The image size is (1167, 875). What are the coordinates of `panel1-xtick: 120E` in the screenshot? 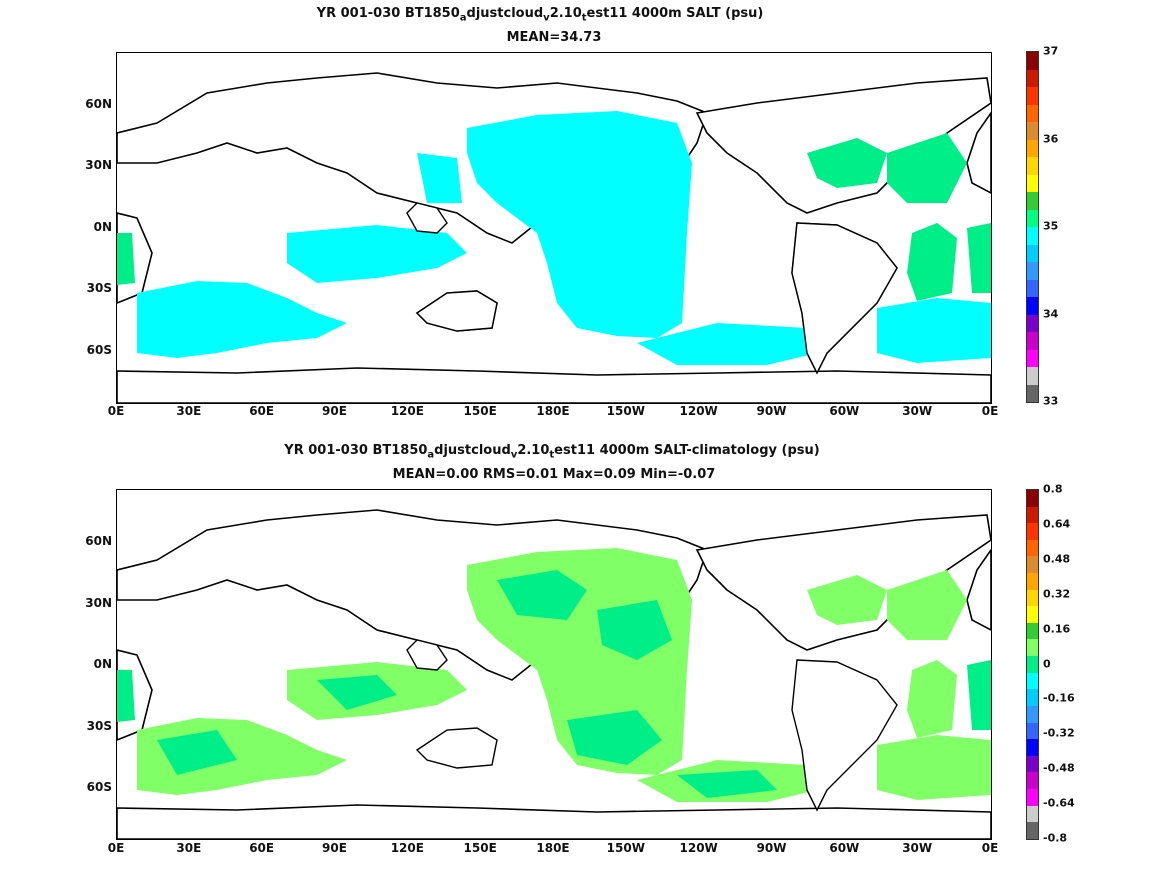 It's located at (407, 411).